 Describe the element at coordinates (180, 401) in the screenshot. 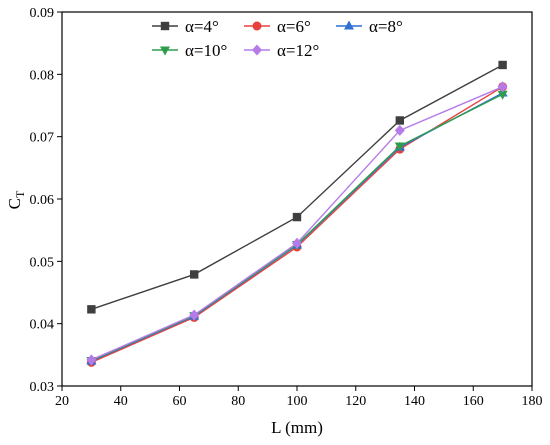

I see `x-tick-label: 60` at that location.